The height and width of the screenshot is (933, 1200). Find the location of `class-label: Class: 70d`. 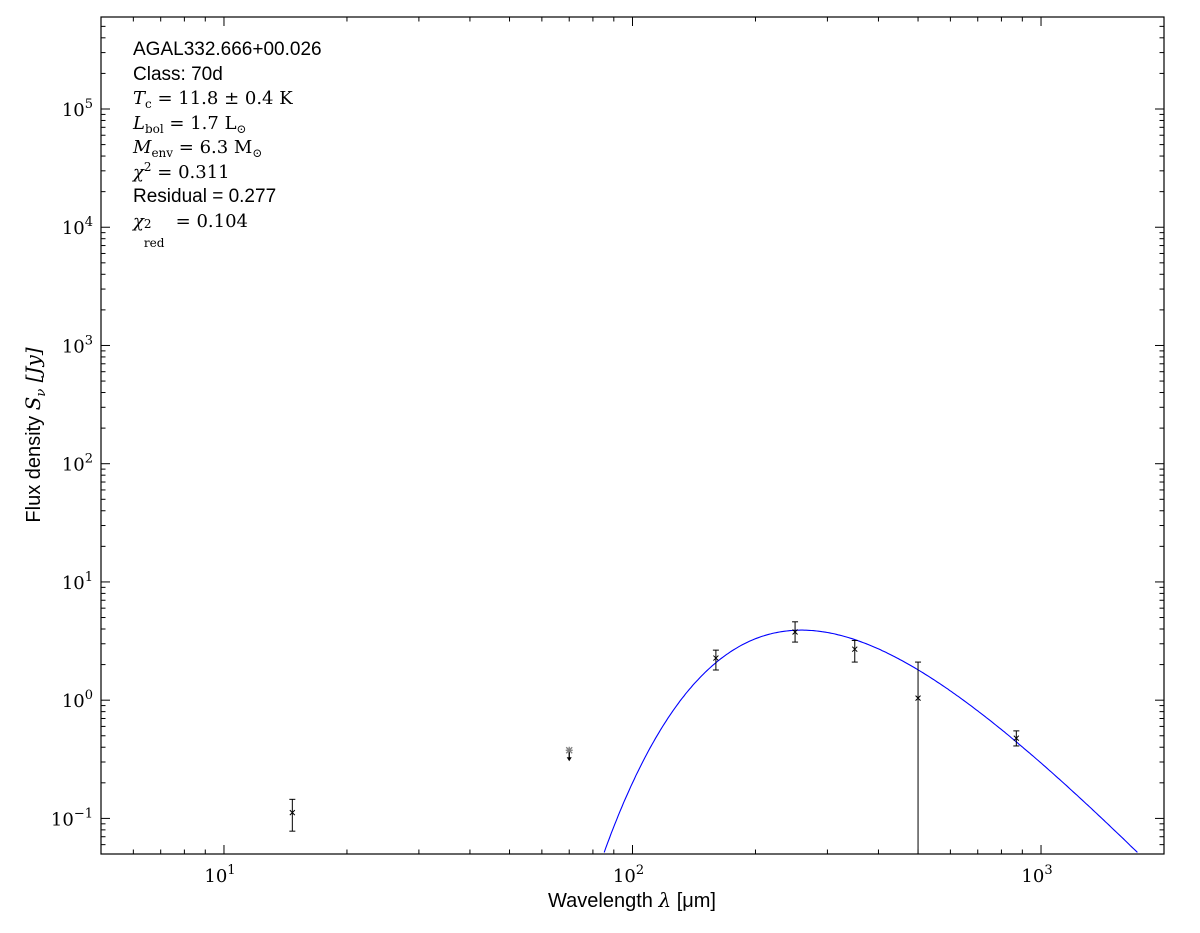

class-label: Class: 70d is located at coordinates (178, 74).